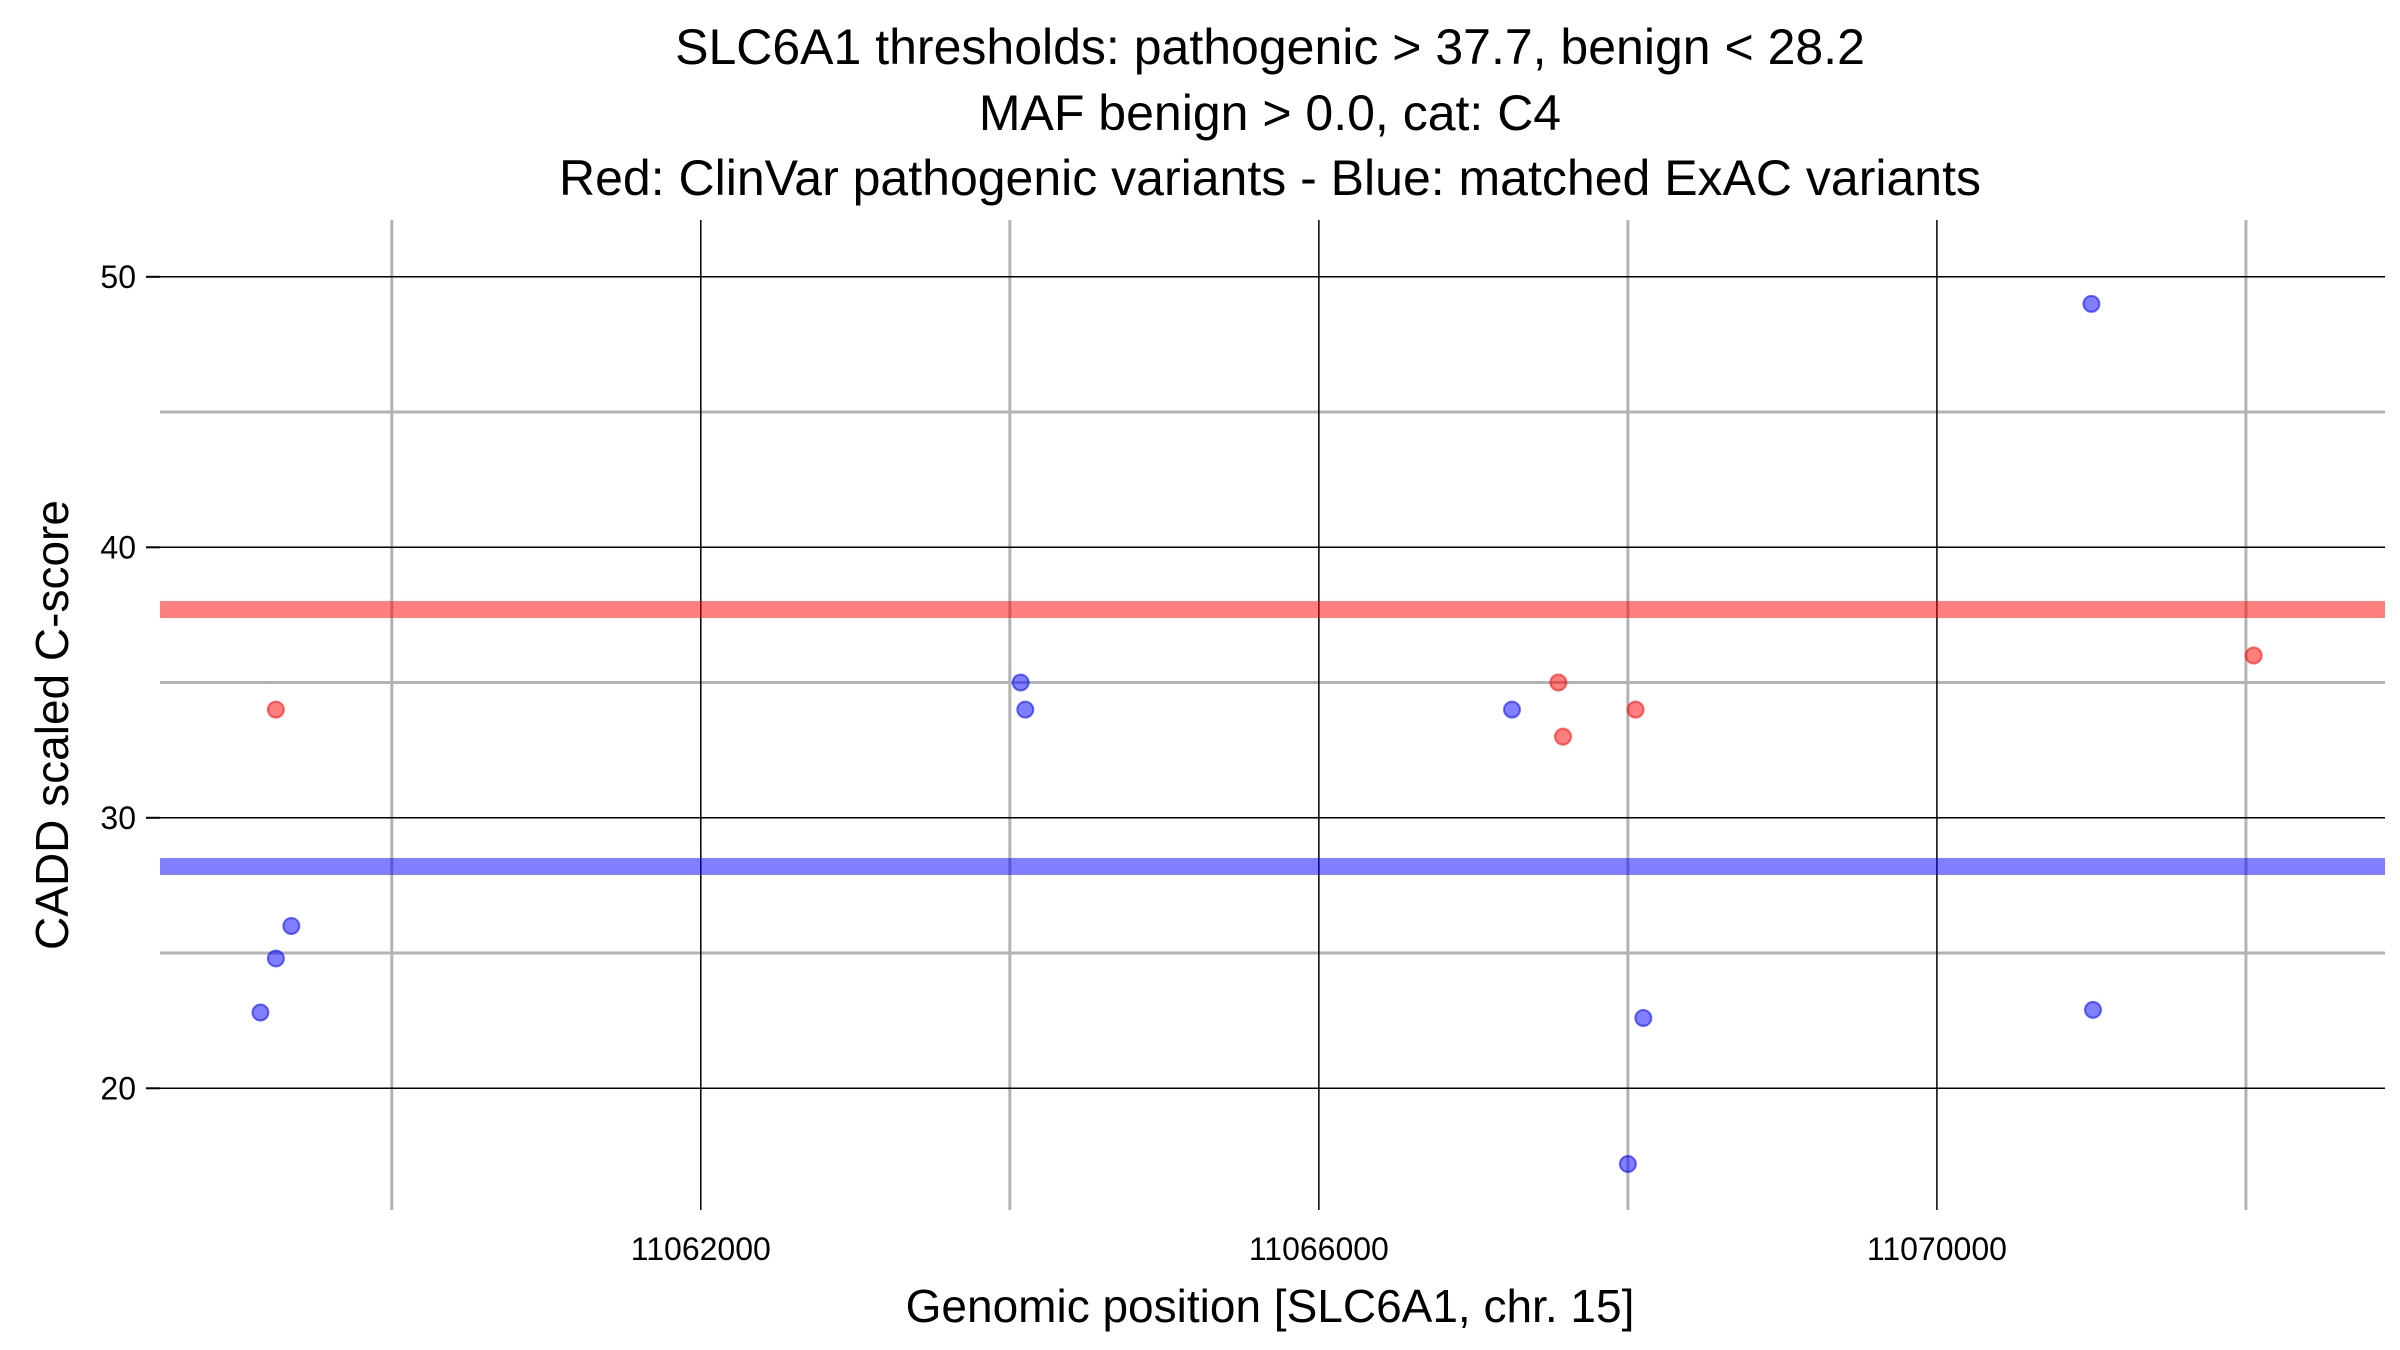 Image resolution: width=2400 pixels, height=1350 pixels. Describe the element at coordinates (118, 277) in the screenshot. I see `y-tick-label: 50` at that location.